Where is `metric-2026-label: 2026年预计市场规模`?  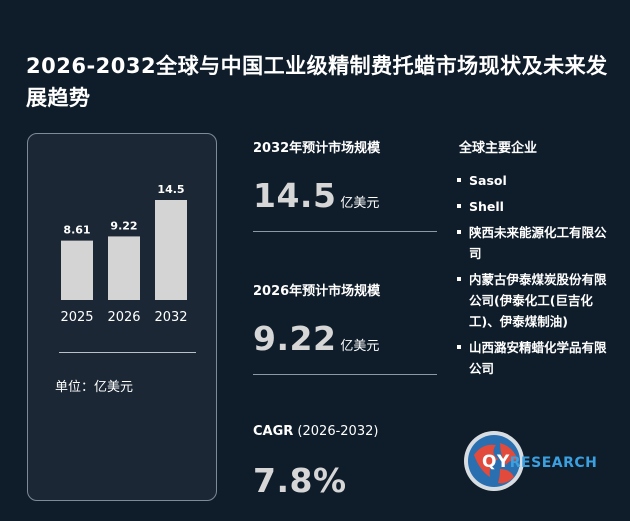
metric-2026-label: 2026年预计市场规模 is located at coordinates (317, 291).